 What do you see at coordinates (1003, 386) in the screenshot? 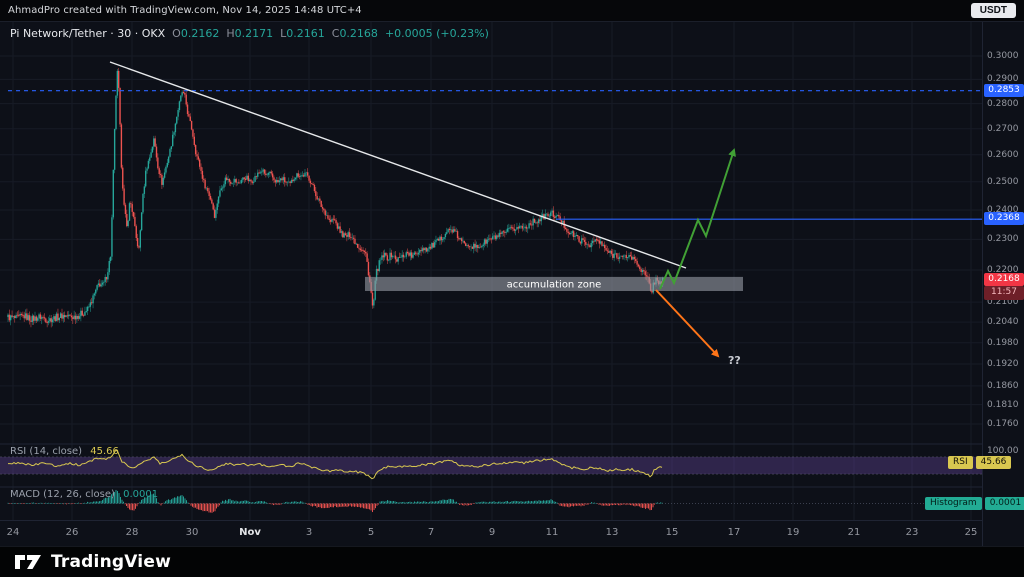
I see `price-tick: 0.1860` at bounding box center [1003, 386].